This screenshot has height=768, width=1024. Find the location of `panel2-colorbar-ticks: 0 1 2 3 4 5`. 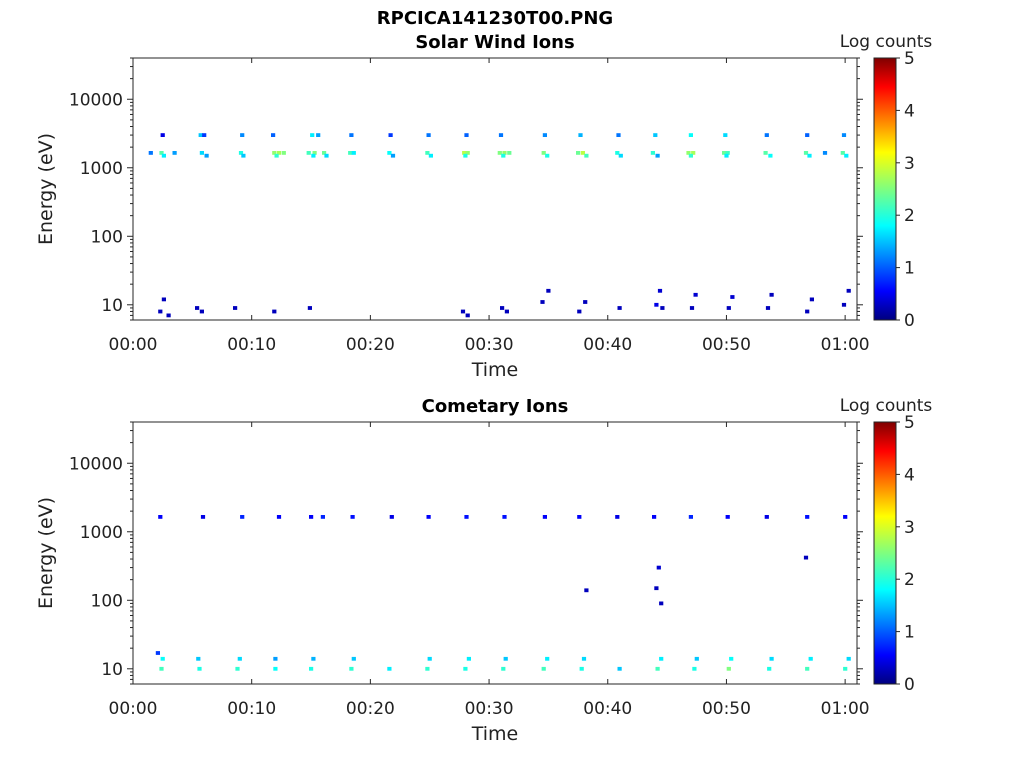

panel2-colorbar-ticks: 0 1 2 3 4 5 is located at coordinates (905, 554).